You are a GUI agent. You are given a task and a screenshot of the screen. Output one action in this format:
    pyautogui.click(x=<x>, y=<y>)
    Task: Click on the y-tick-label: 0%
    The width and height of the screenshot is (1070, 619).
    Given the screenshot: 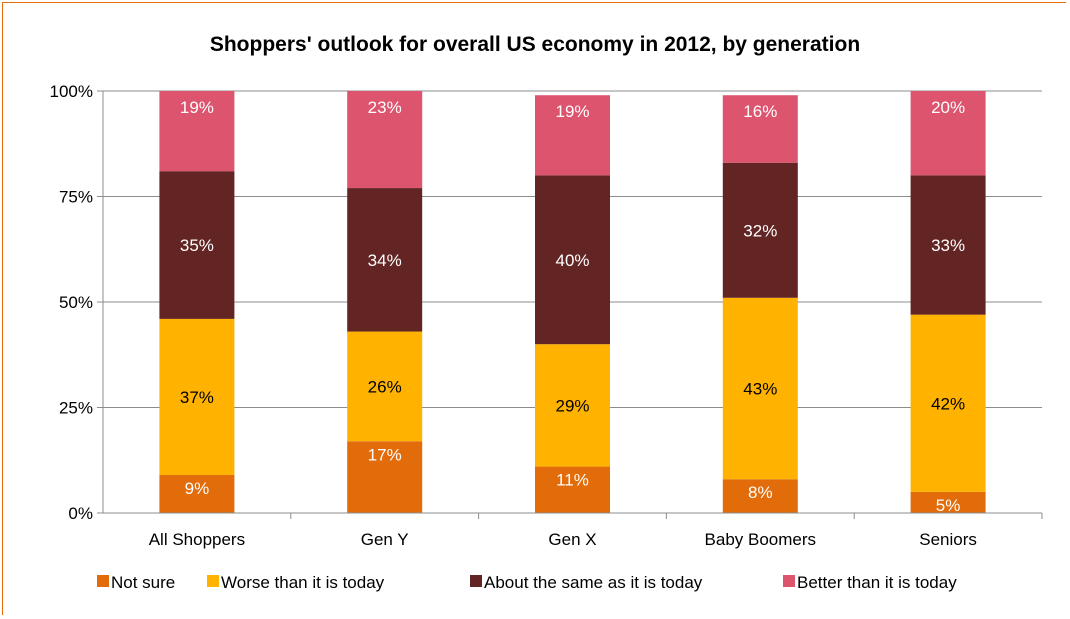 What is the action you would take?
    pyautogui.click(x=80, y=513)
    